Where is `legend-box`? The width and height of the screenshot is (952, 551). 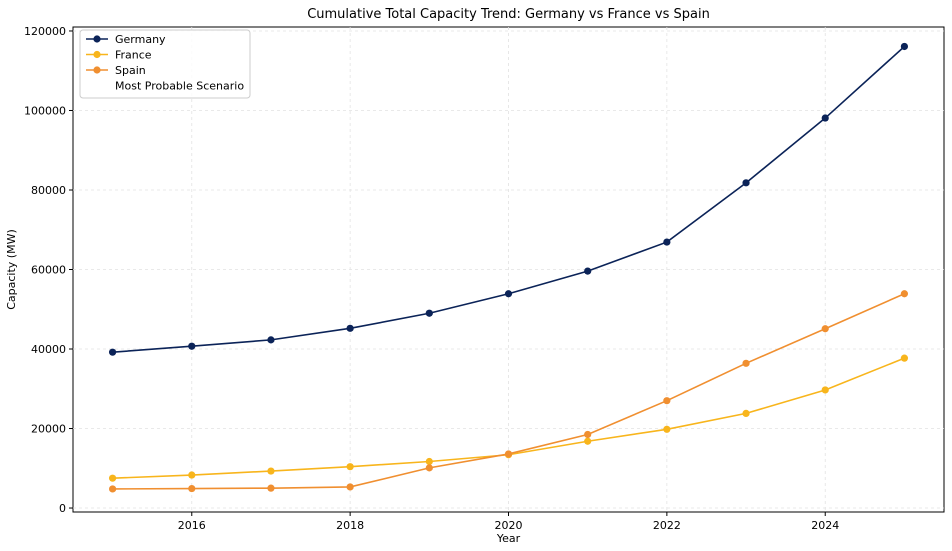
legend-box is located at coordinates (165, 64).